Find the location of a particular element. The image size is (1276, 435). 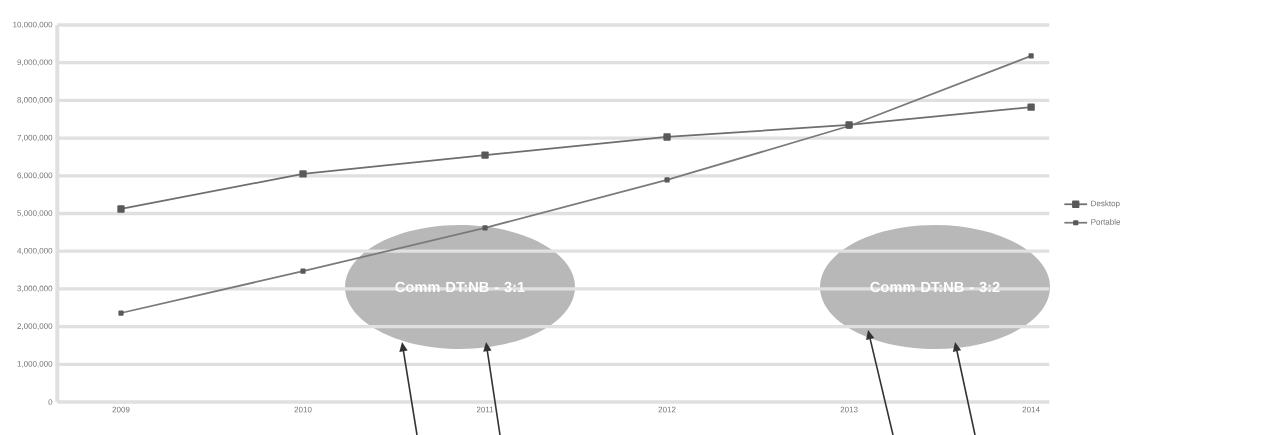

y-tick-label: 8,000,000 is located at coordinates (35, 100).